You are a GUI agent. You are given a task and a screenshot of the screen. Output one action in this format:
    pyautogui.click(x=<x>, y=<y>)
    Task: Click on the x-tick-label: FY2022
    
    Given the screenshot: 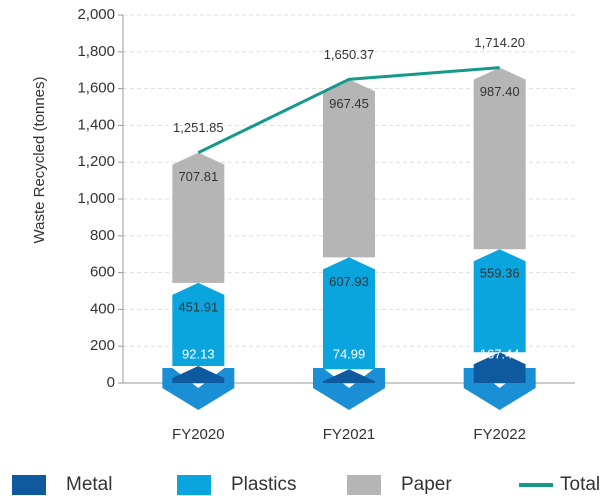 What is the action you would take?
    pyautogui.click(x=499, y=434)
    